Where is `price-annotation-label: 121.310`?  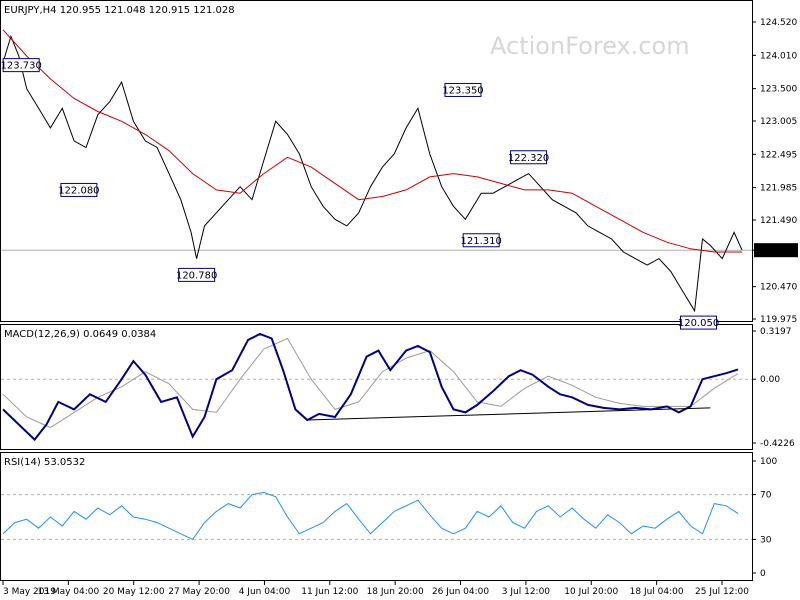
price-annotation-label: 121.310 is located at coordinates (480, 241).